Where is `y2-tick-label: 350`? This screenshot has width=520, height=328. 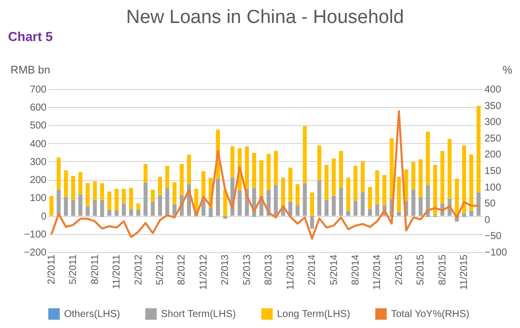
y2-tick-label: 350 is located at coordinates (493, 106).